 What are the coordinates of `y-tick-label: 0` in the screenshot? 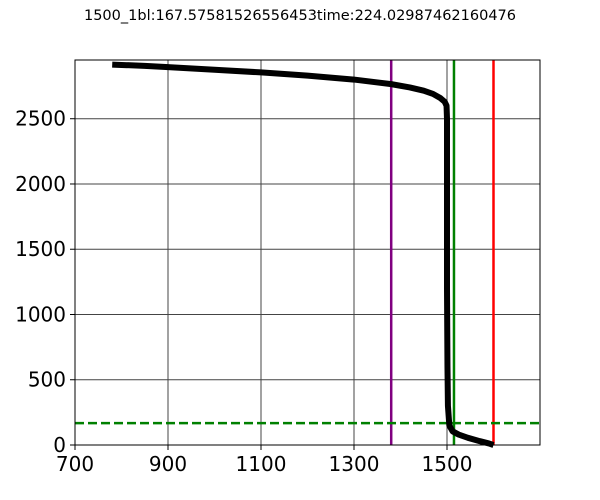 It's located at (59, 445).